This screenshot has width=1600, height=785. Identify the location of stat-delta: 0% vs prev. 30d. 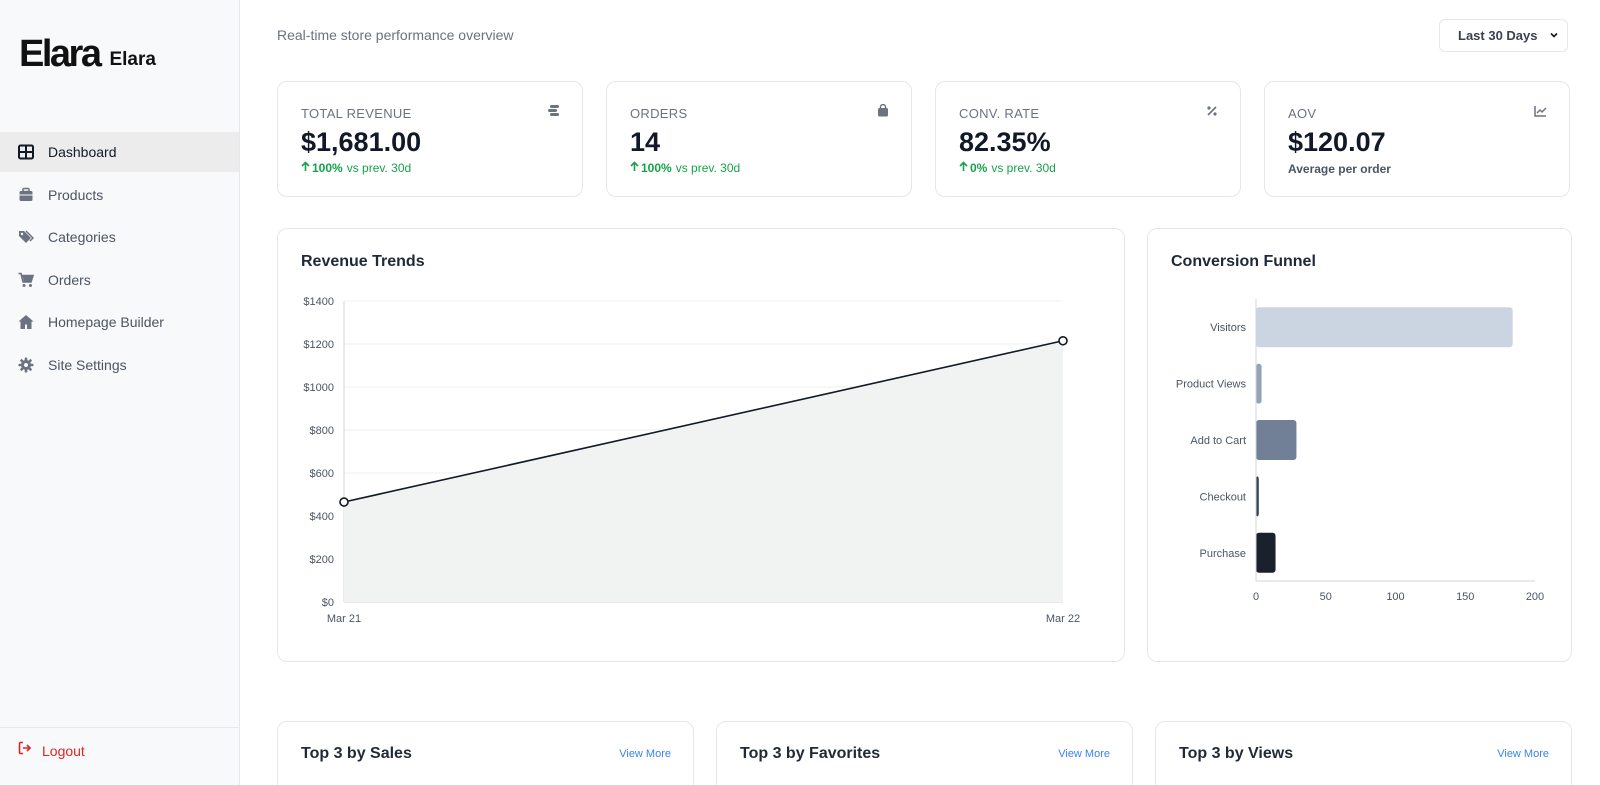
(1007, 168).